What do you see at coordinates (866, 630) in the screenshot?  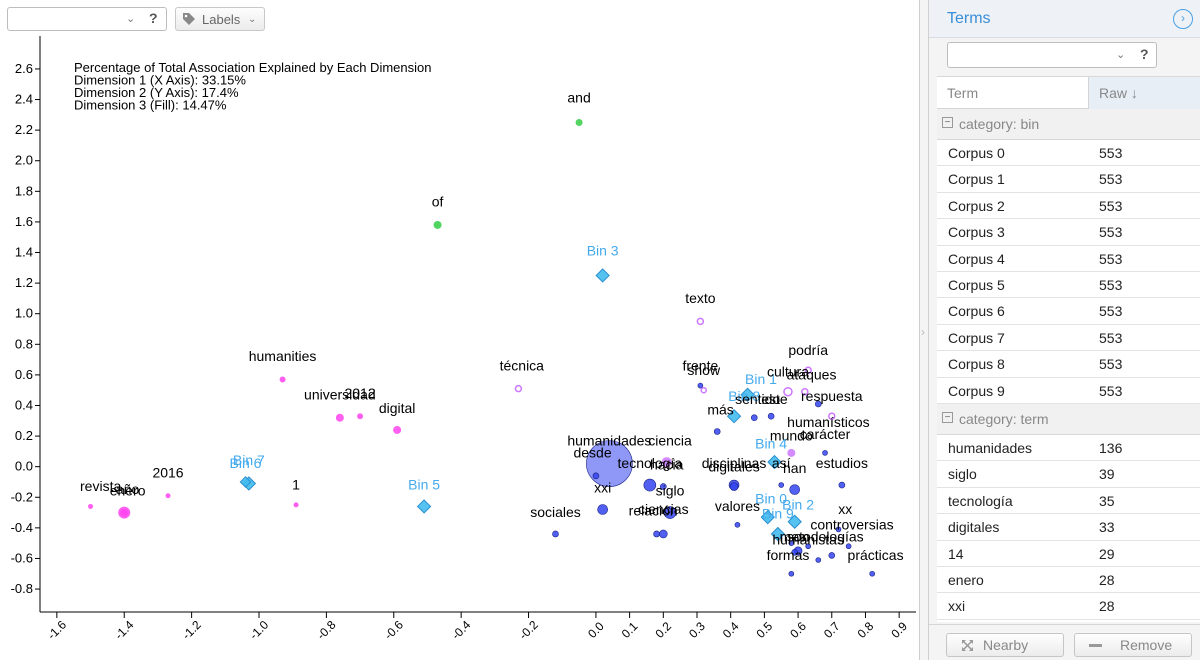 I see `x-tick-label: 0.8` at bounding box center [866, 630].